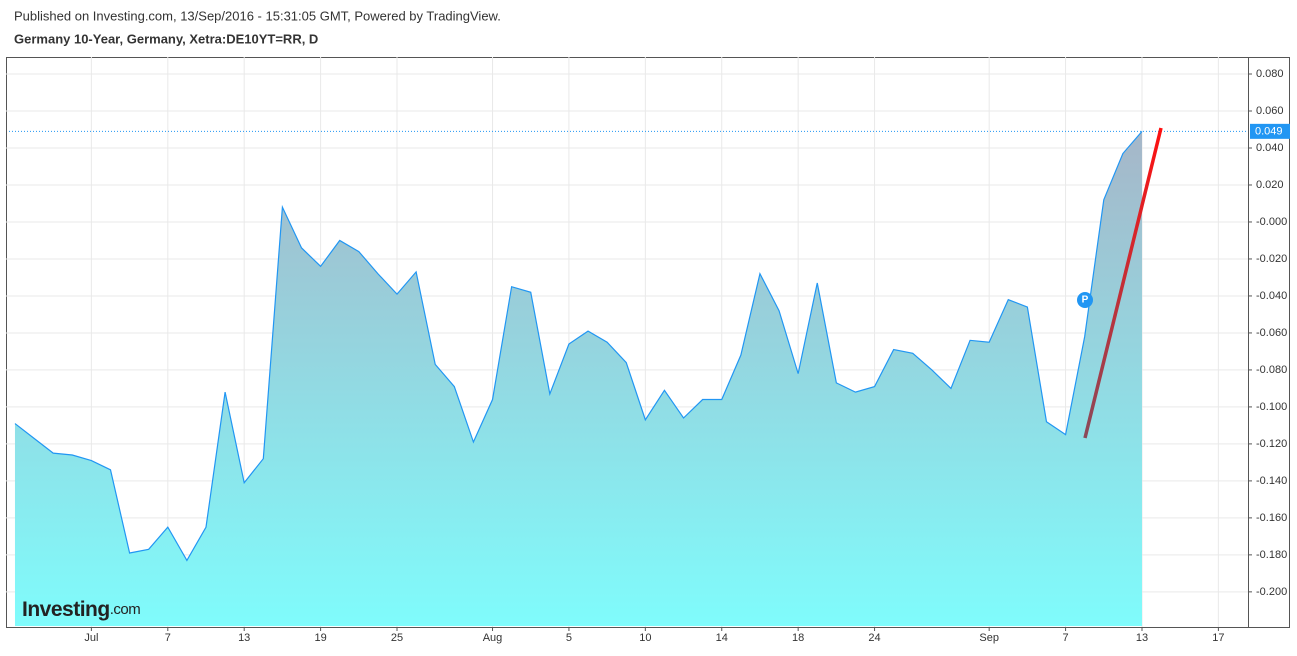 Image resolution: width=1297 pixels, height=656 pixels. What do you see at coordinates (397, 638) in the screenshot?
I see `x-tick-label: 25` at bounding box center [397, 638].